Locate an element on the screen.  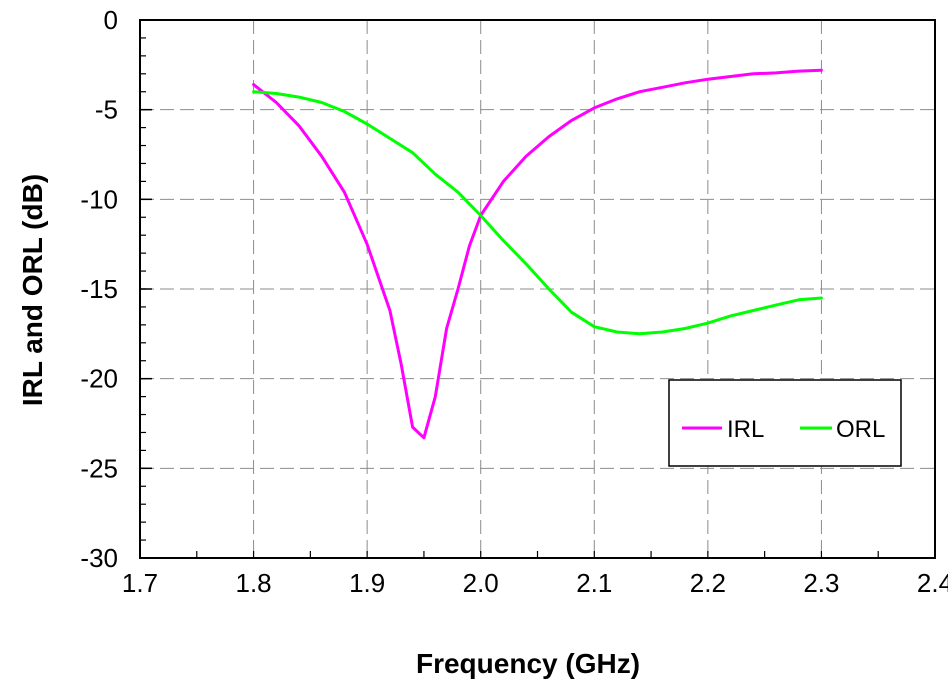
y-tick-labels: 0 -5 -10 -15 -20 -25 -30 is located at coordinates (99, 289).